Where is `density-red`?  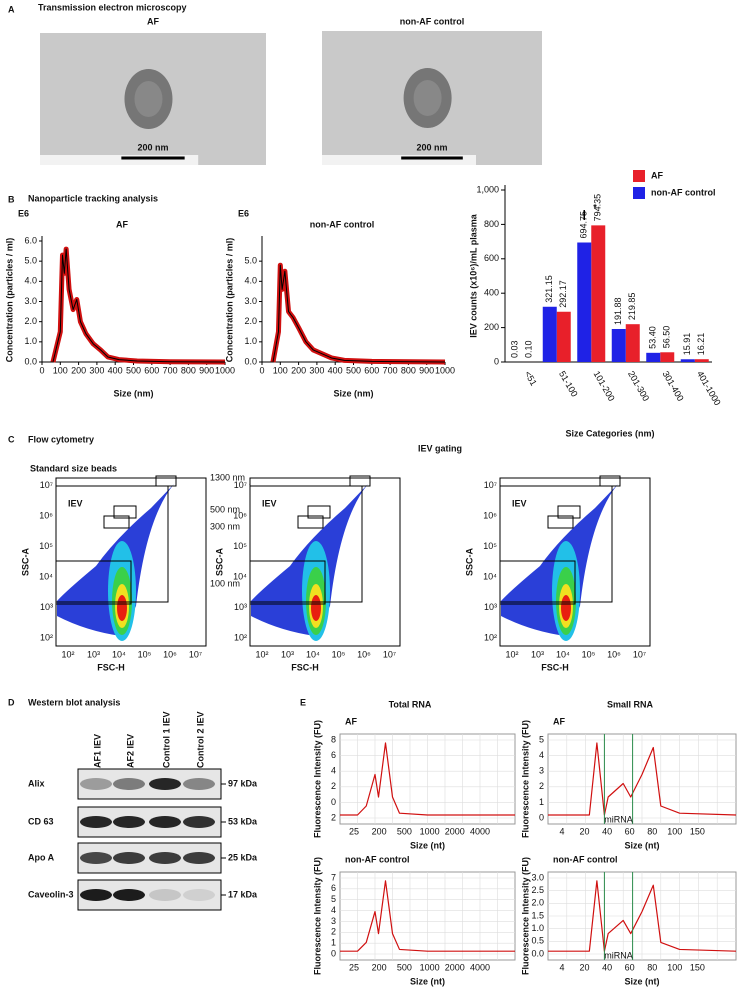 density-red is located at coordinates (316, 608).